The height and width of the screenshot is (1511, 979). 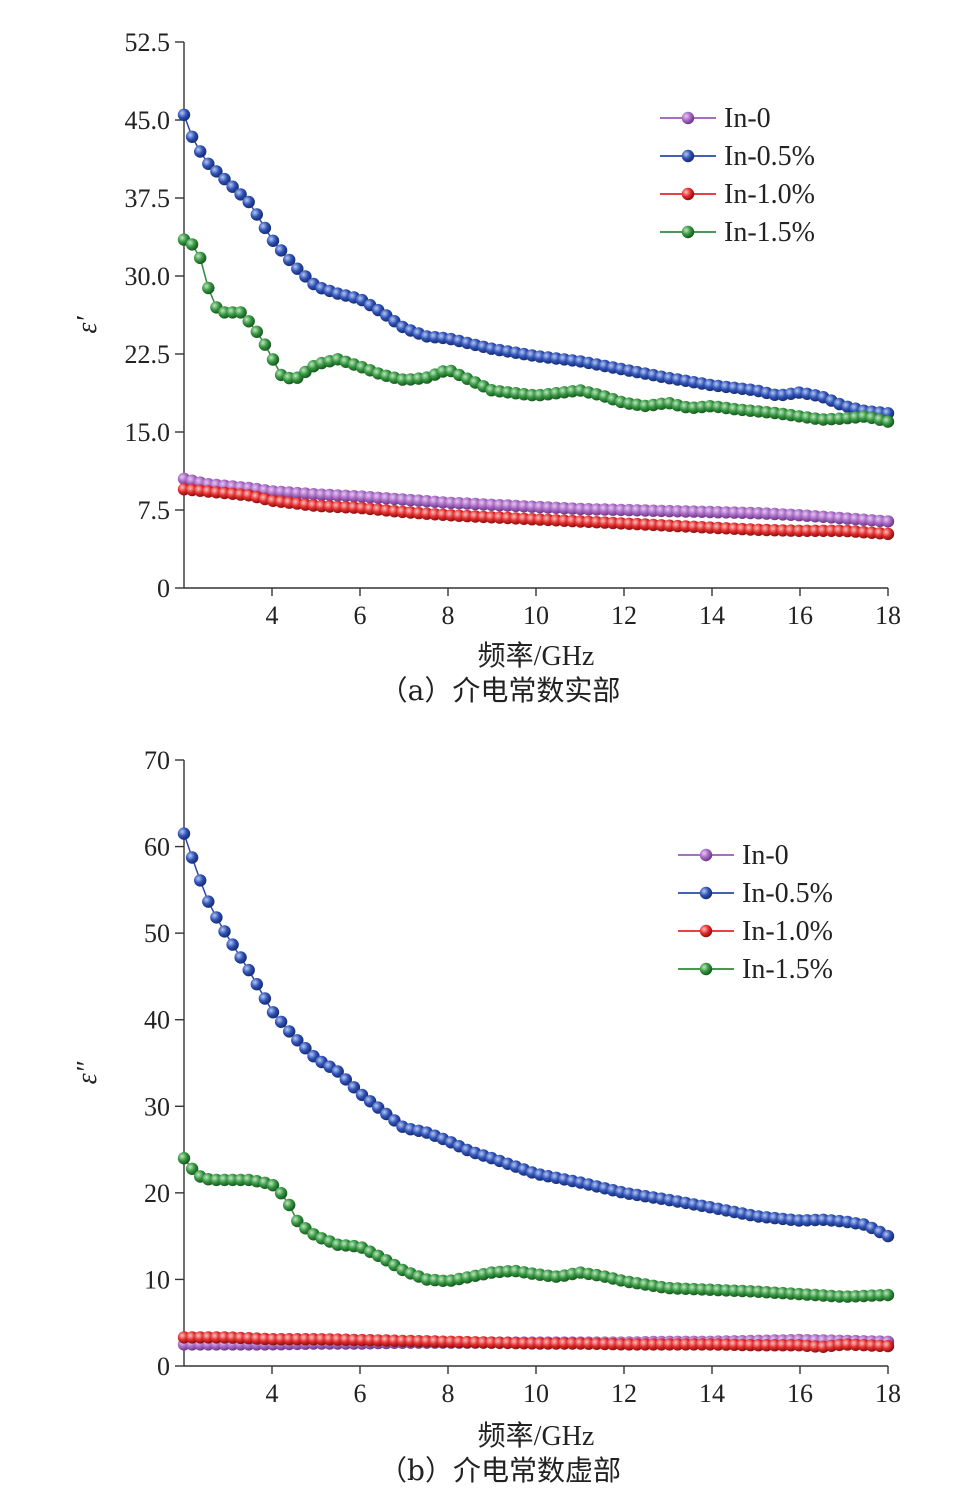 What do you see at coordinates (755, 969) in the screenshot?
I see `legend-item: In-1.5%` at bounding box center [755, 969].